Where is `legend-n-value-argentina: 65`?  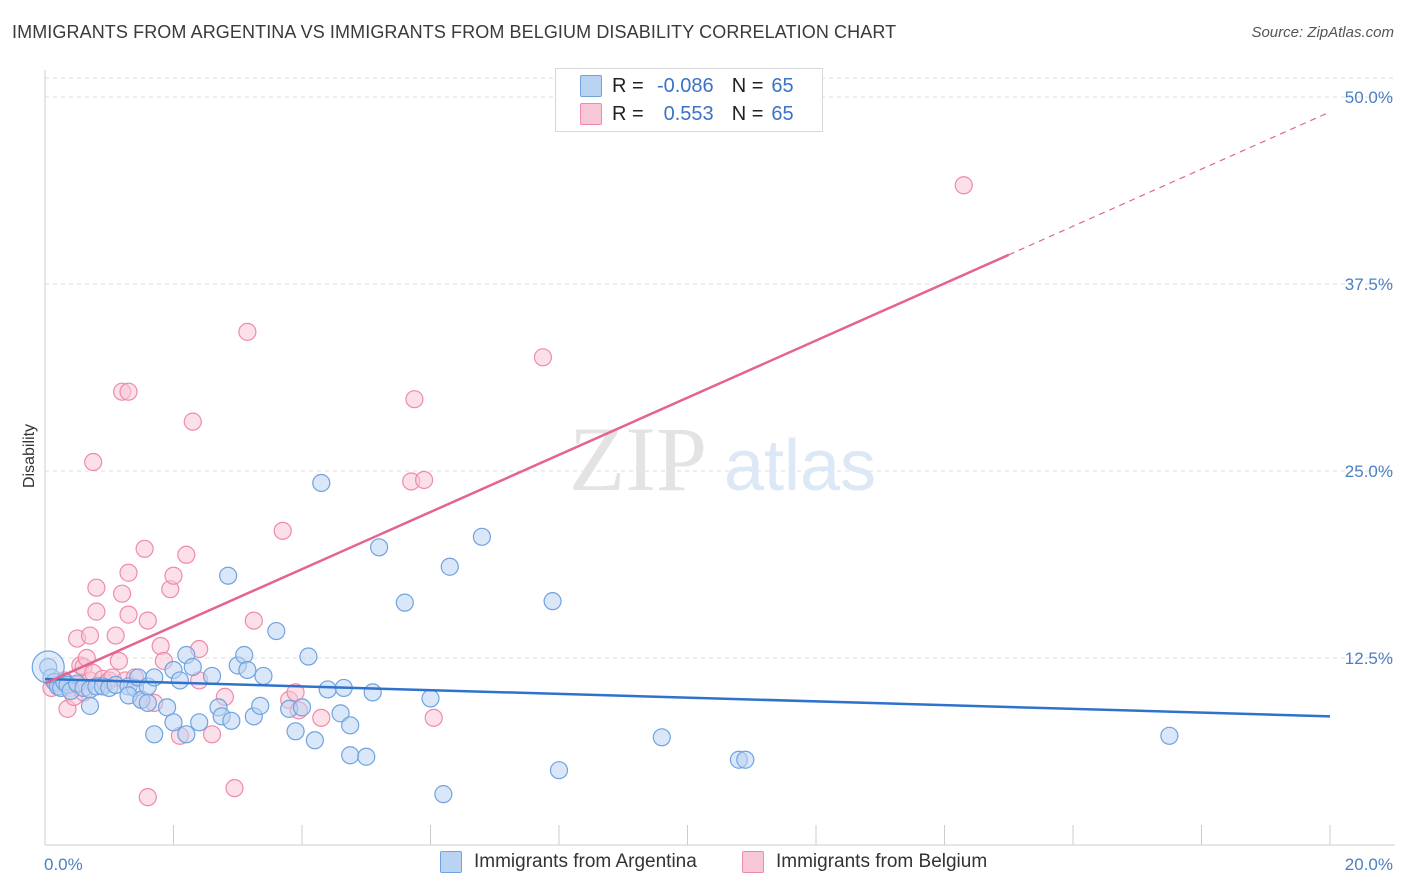 legend-n-value-argentina: 65 is located at coordinates (782, 85).